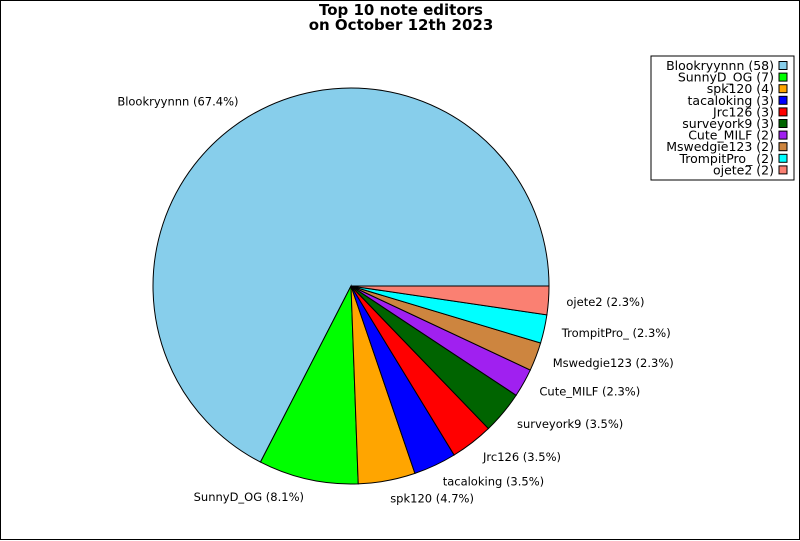 Image resolution: width=800 pixels, height=541 pixels. What do you see at coordinates (783, 147) in the screenshot?
I see `legend-swatch-mswedgie123` at bounding box center [783, 147].